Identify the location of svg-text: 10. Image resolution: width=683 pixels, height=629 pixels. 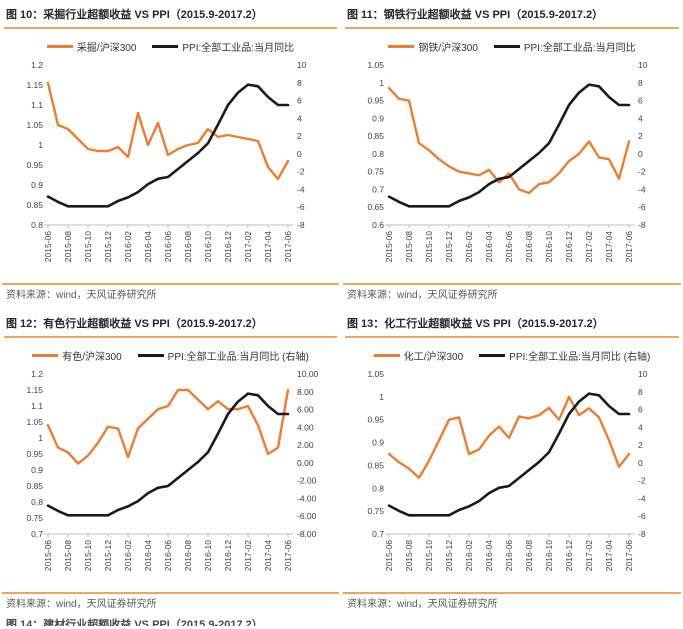
(643, 65).